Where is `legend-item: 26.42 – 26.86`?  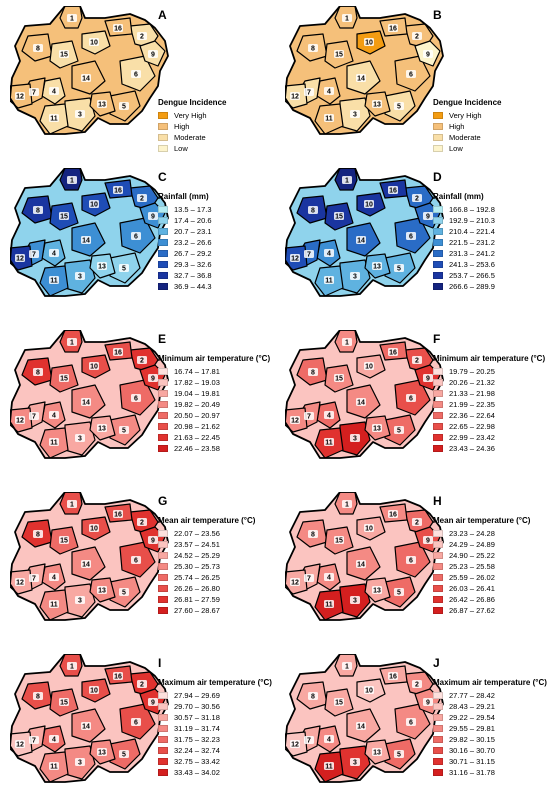
legend-item: 26.42 – 26.86 is located at coordinates (481, 599).